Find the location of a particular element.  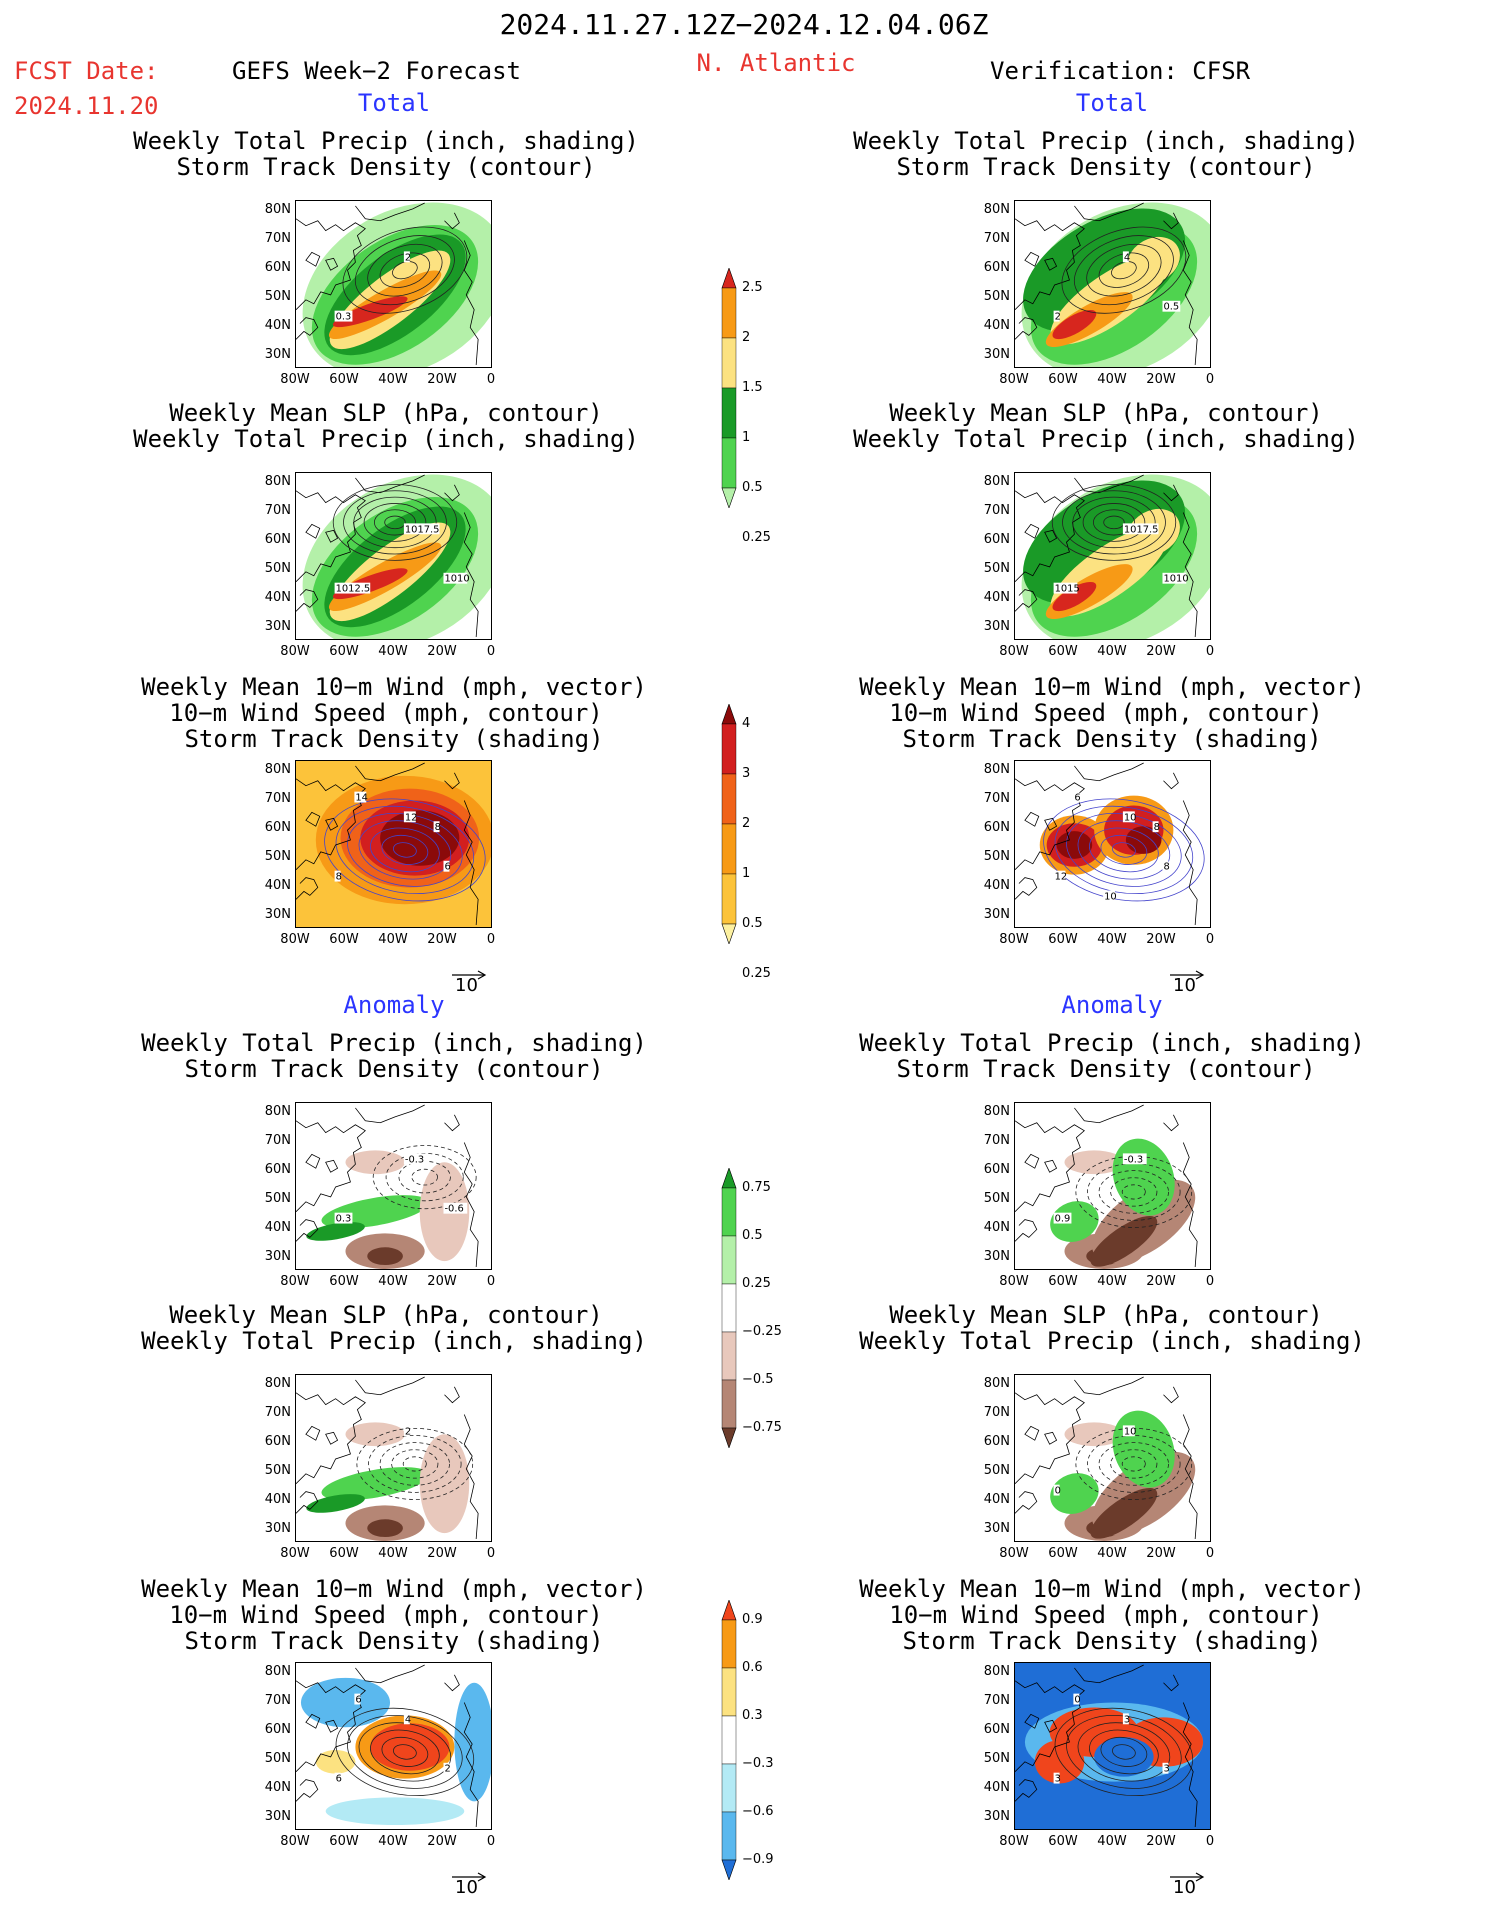

precip-anomaly-colorbar-label: −0.25 is located at coordinates (762, 1331).